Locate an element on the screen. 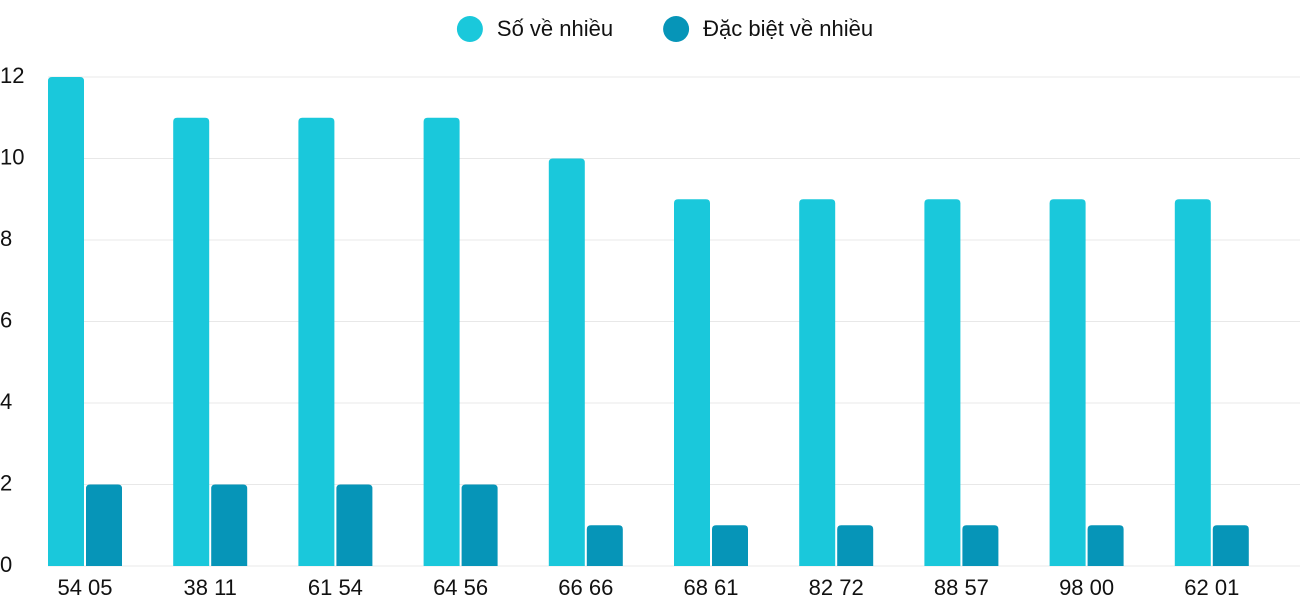  legend-label: Đặc biệt về nhiều is located at coordinates (788, 28).